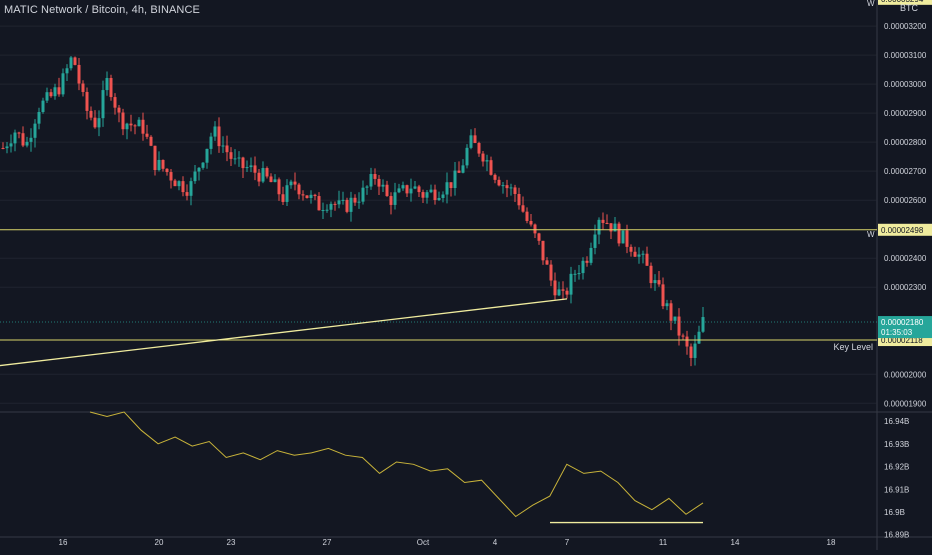 The width and height of the screenshot is (932, 555). Describe the element at coordinates (902, 322) in the screenshot. I see `current-price-label: 0.00002180` at that location.